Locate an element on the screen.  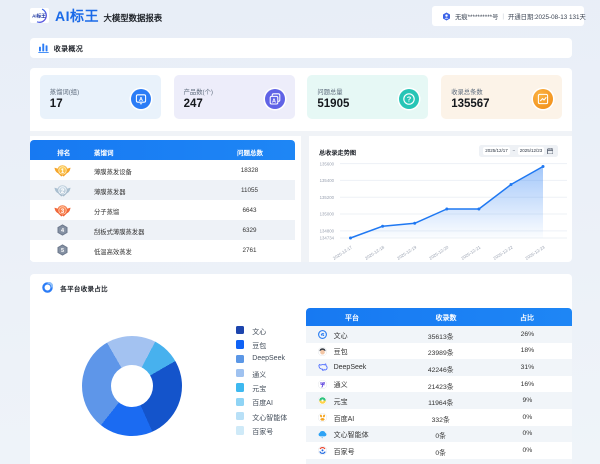
svg-text: 135200 is located at coordinates (327, 197).